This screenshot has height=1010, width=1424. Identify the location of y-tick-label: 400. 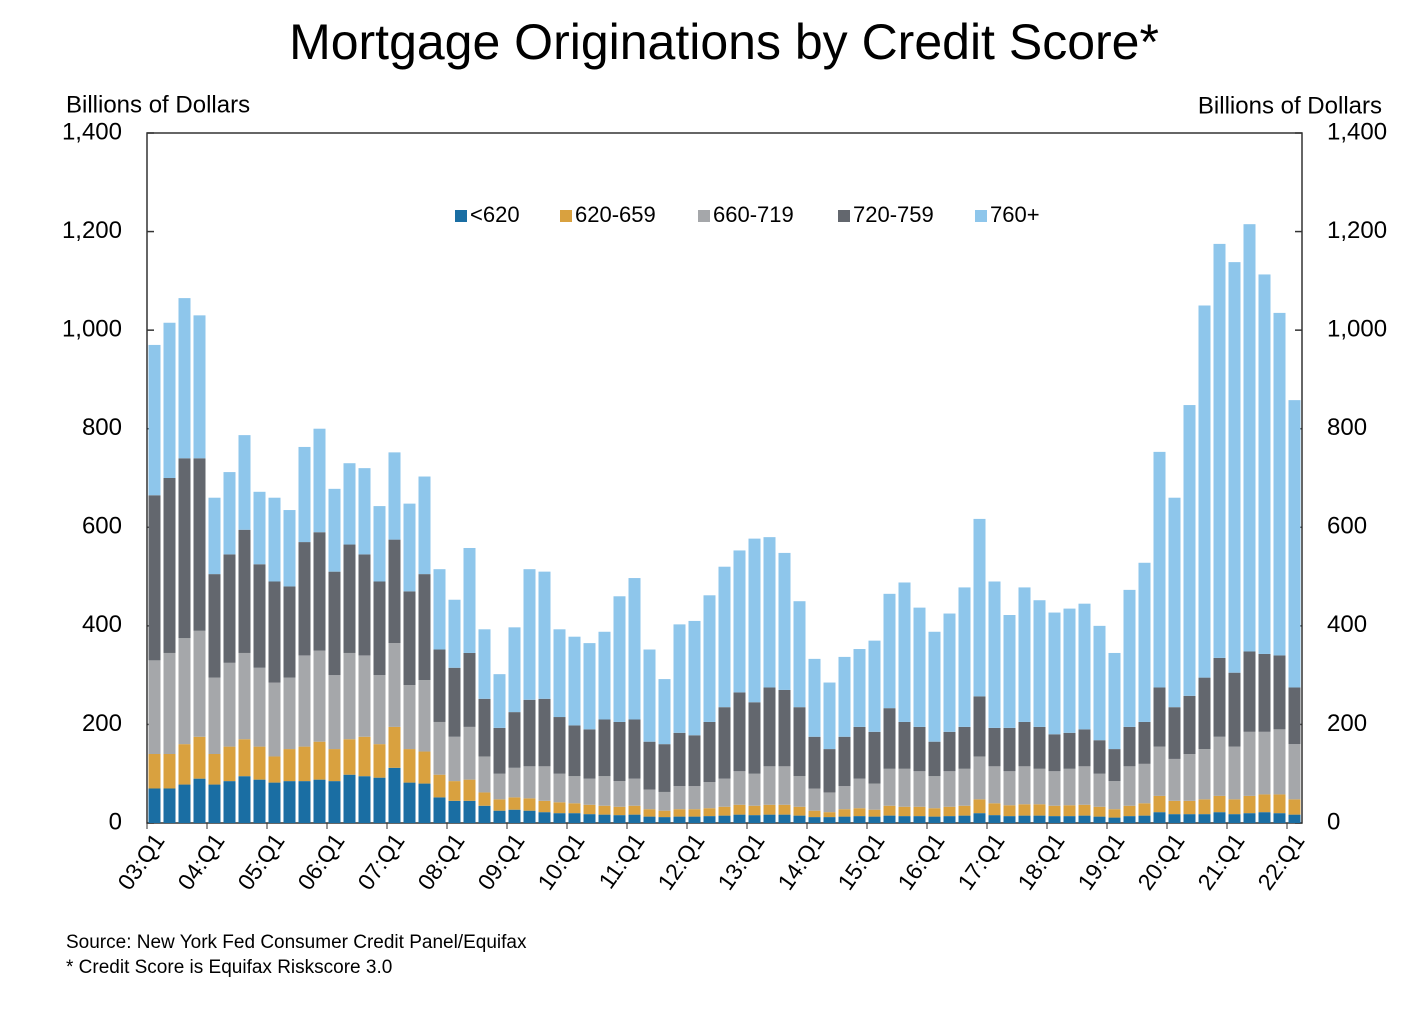
(102, 624).